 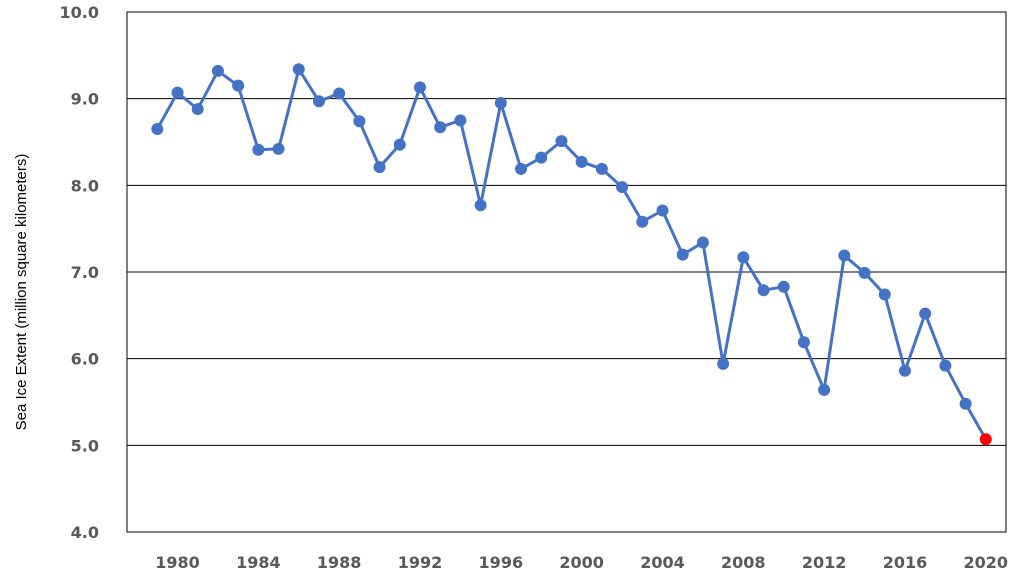 I want to click on x-tick-label: 1992, so click(x=420, y=562).